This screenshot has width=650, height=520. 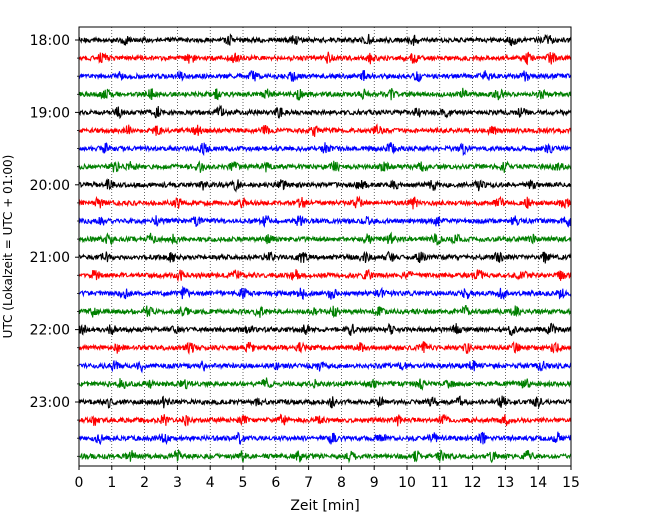 What do you see at coordinates (50, 403) in the screenshot?
I see `y-tick-label: 23:00` at bounding box center [50, 403].